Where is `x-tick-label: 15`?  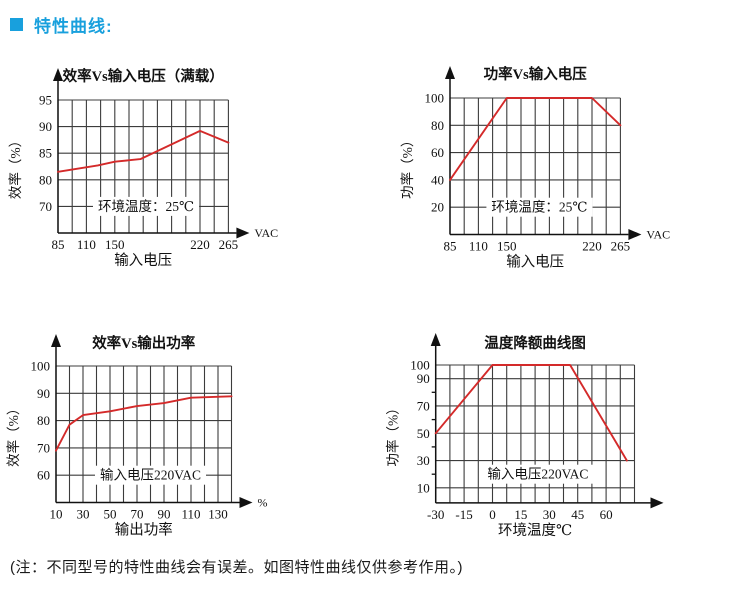 x-tick-label: 15 is located at coordinates (520, 514).